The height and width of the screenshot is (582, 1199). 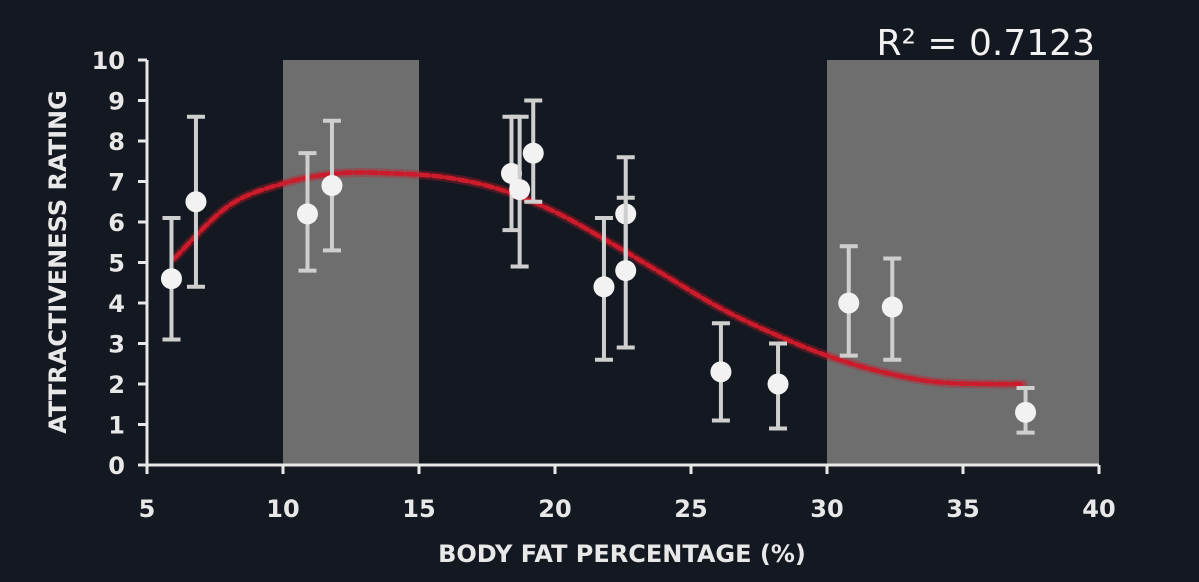 What do you see at coordinates (962, 509) in the screenshot?
I see `x-tick-label-35: 35` at bounding box center [962, 509].